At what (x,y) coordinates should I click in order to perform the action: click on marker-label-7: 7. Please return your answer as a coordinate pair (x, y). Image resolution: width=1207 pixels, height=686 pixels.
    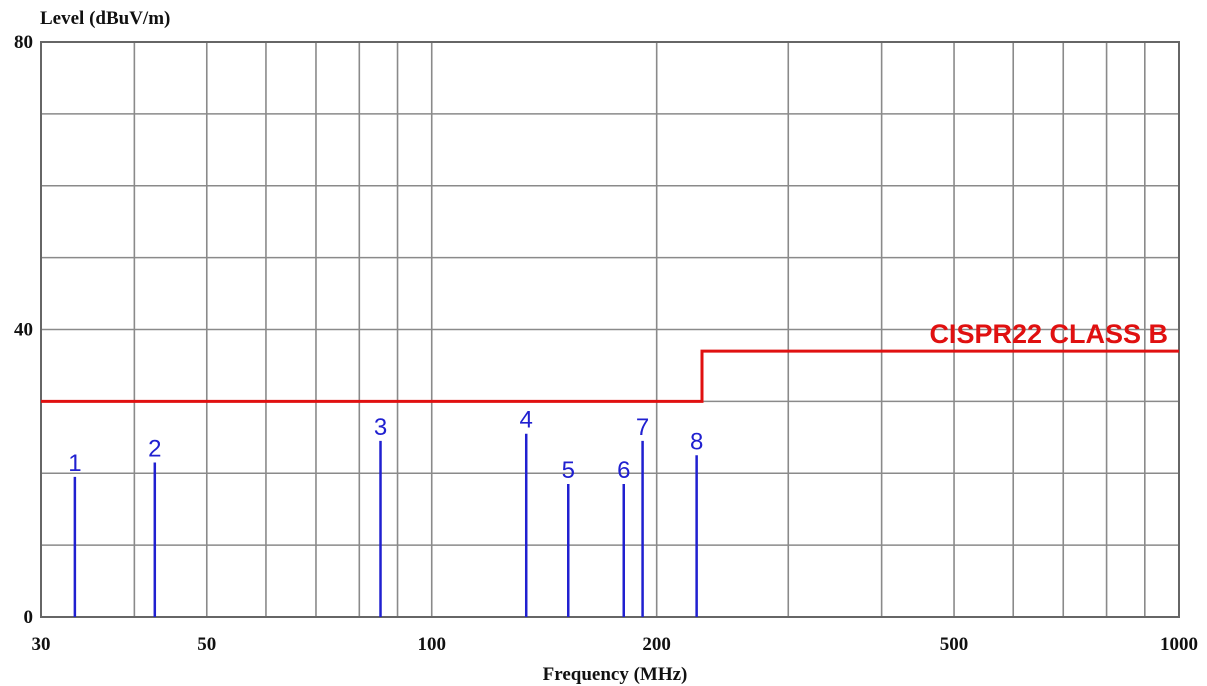
    Looking at the image, I should click on (642, 427).